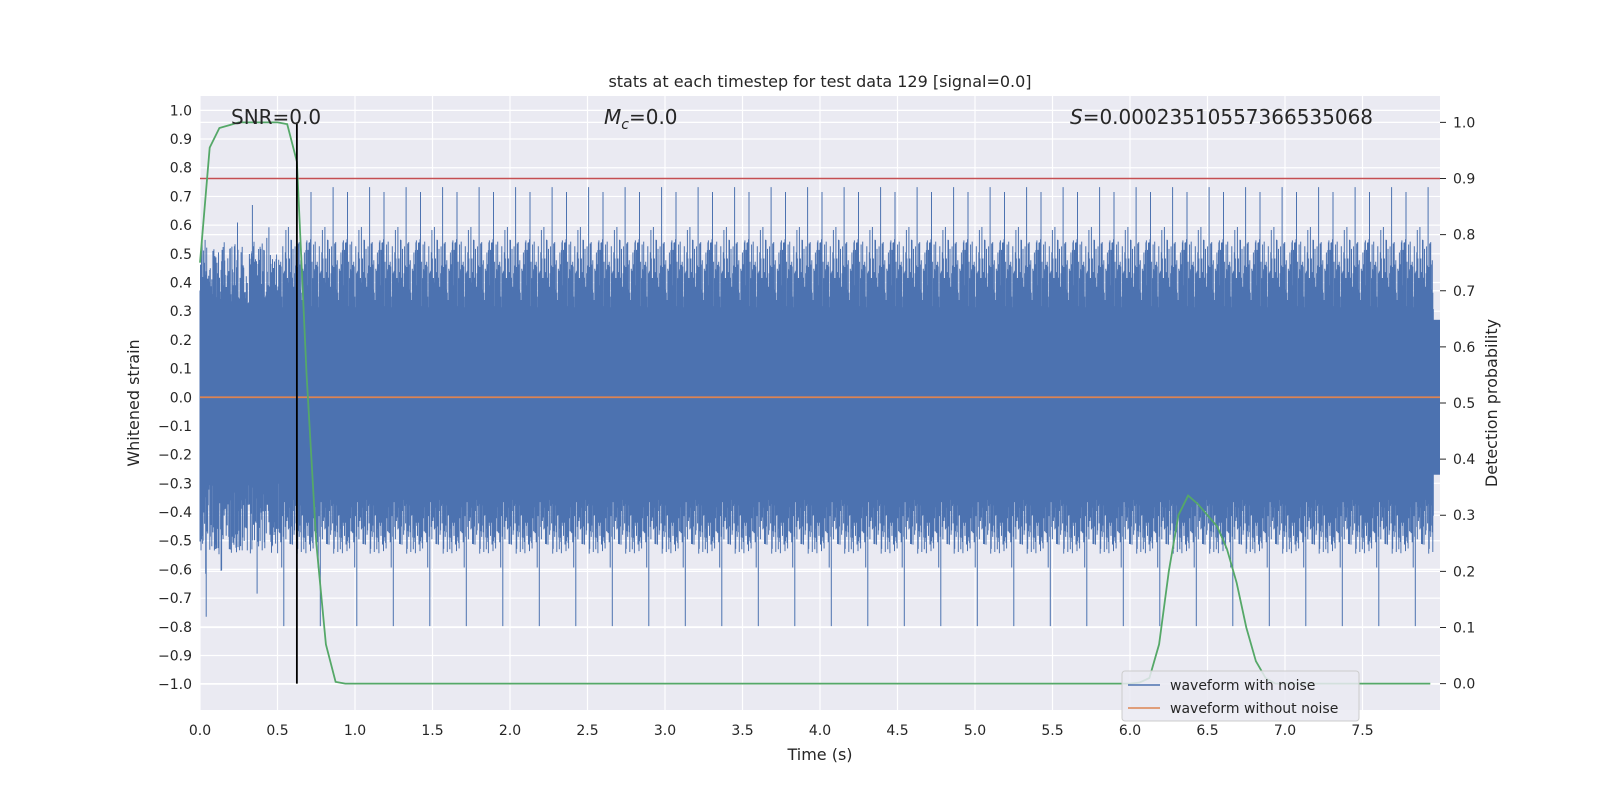  I want to click on y-tick-label: 0.9, so click(181, 140).